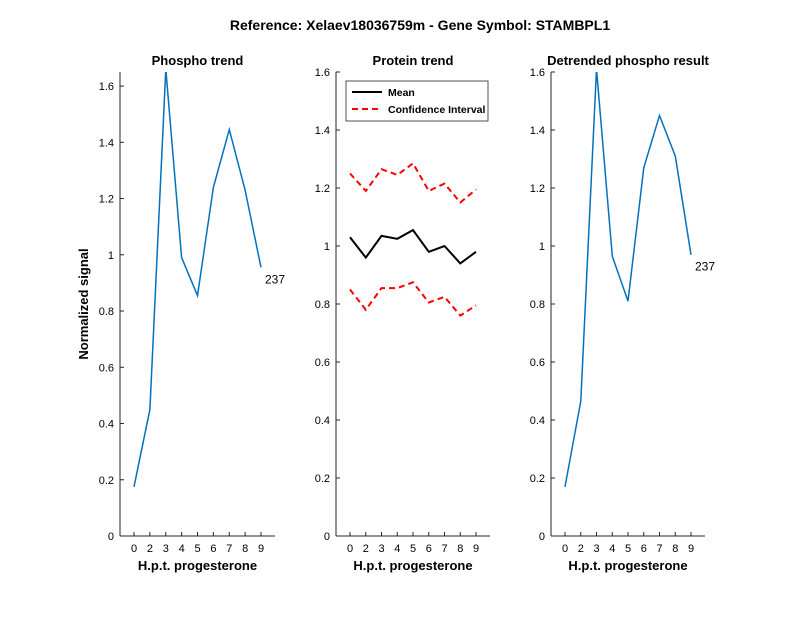  Describe the element at coordinates (198, 60) in the screenshot. I see `panel-title: Phospho trend` at that location.